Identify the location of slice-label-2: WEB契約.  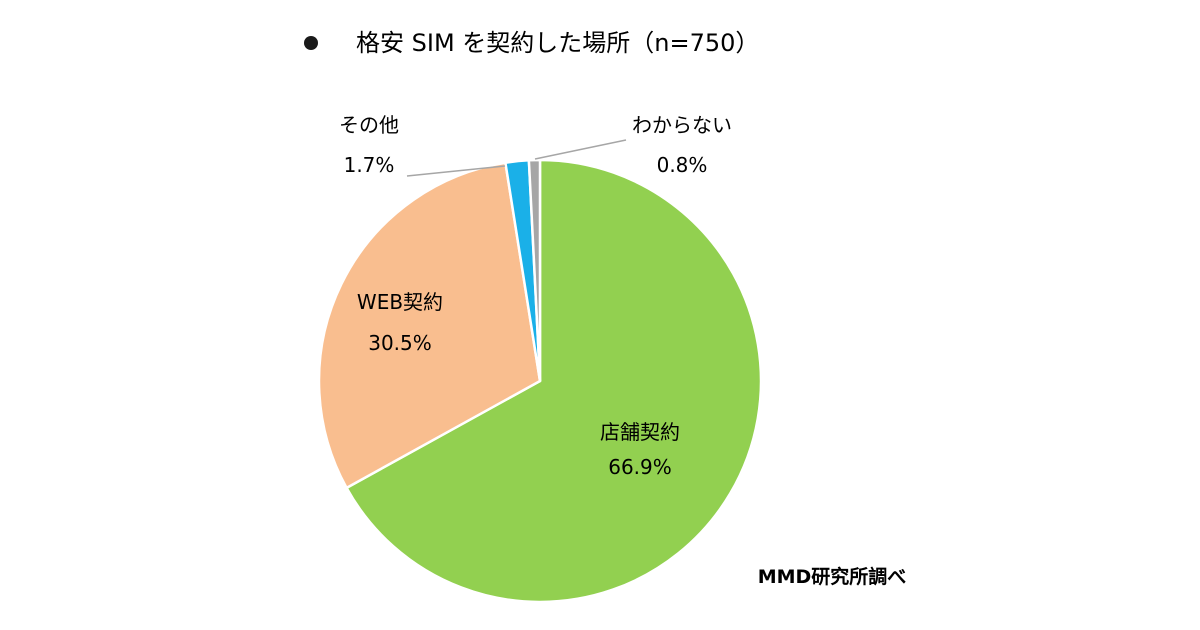
(400, 302).